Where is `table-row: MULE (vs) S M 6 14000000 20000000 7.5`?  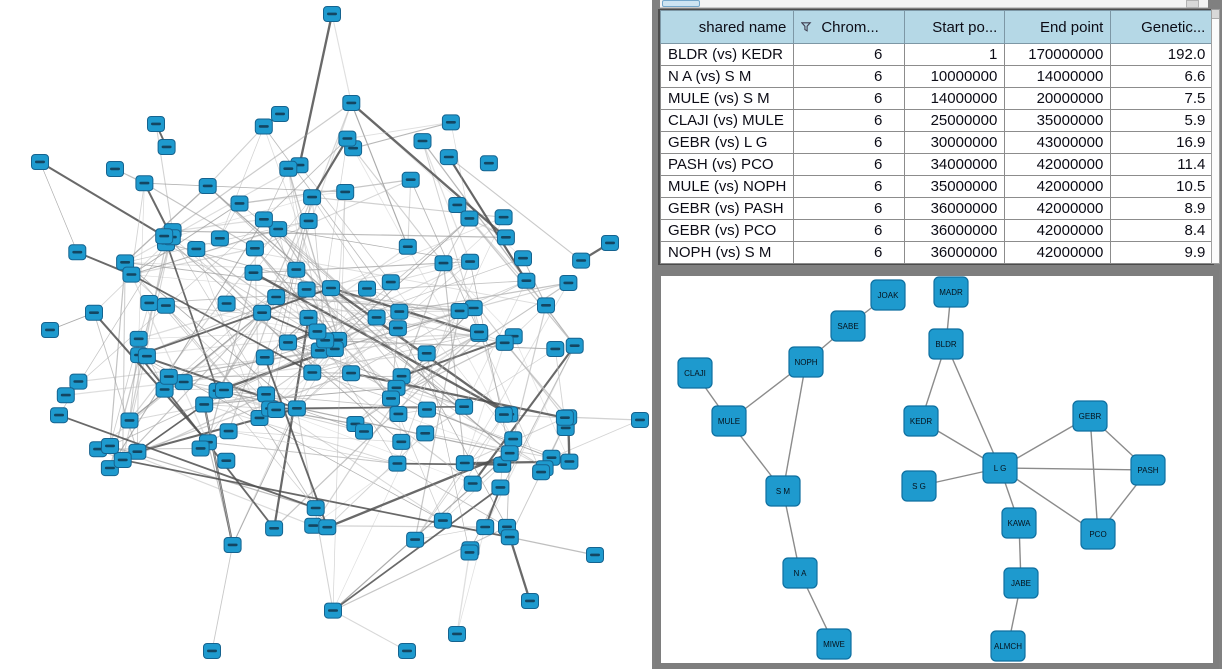
table-row: MULE (vs) S M 6 14000000 20000000 7.5 is located at coordinates (936, 98).